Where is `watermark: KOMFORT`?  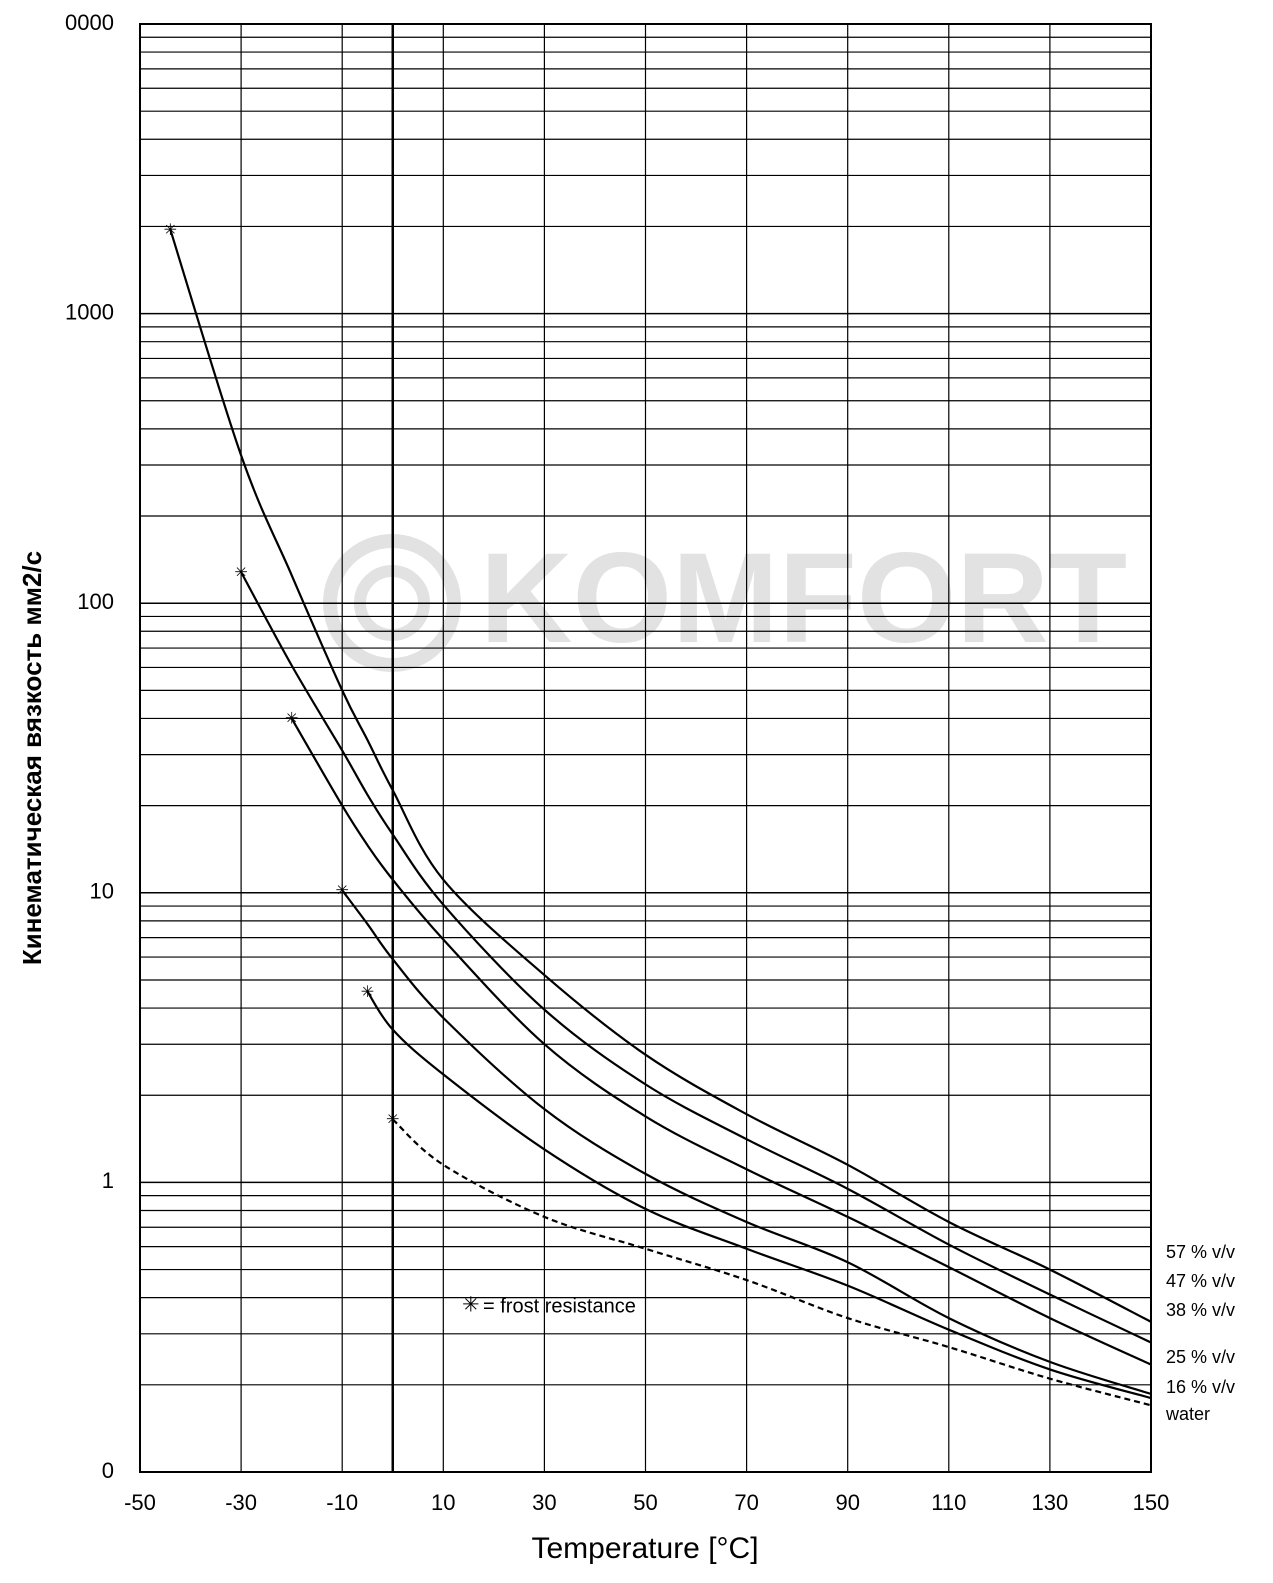
watermark: KOMFORT is located at coordinates (803, 598).